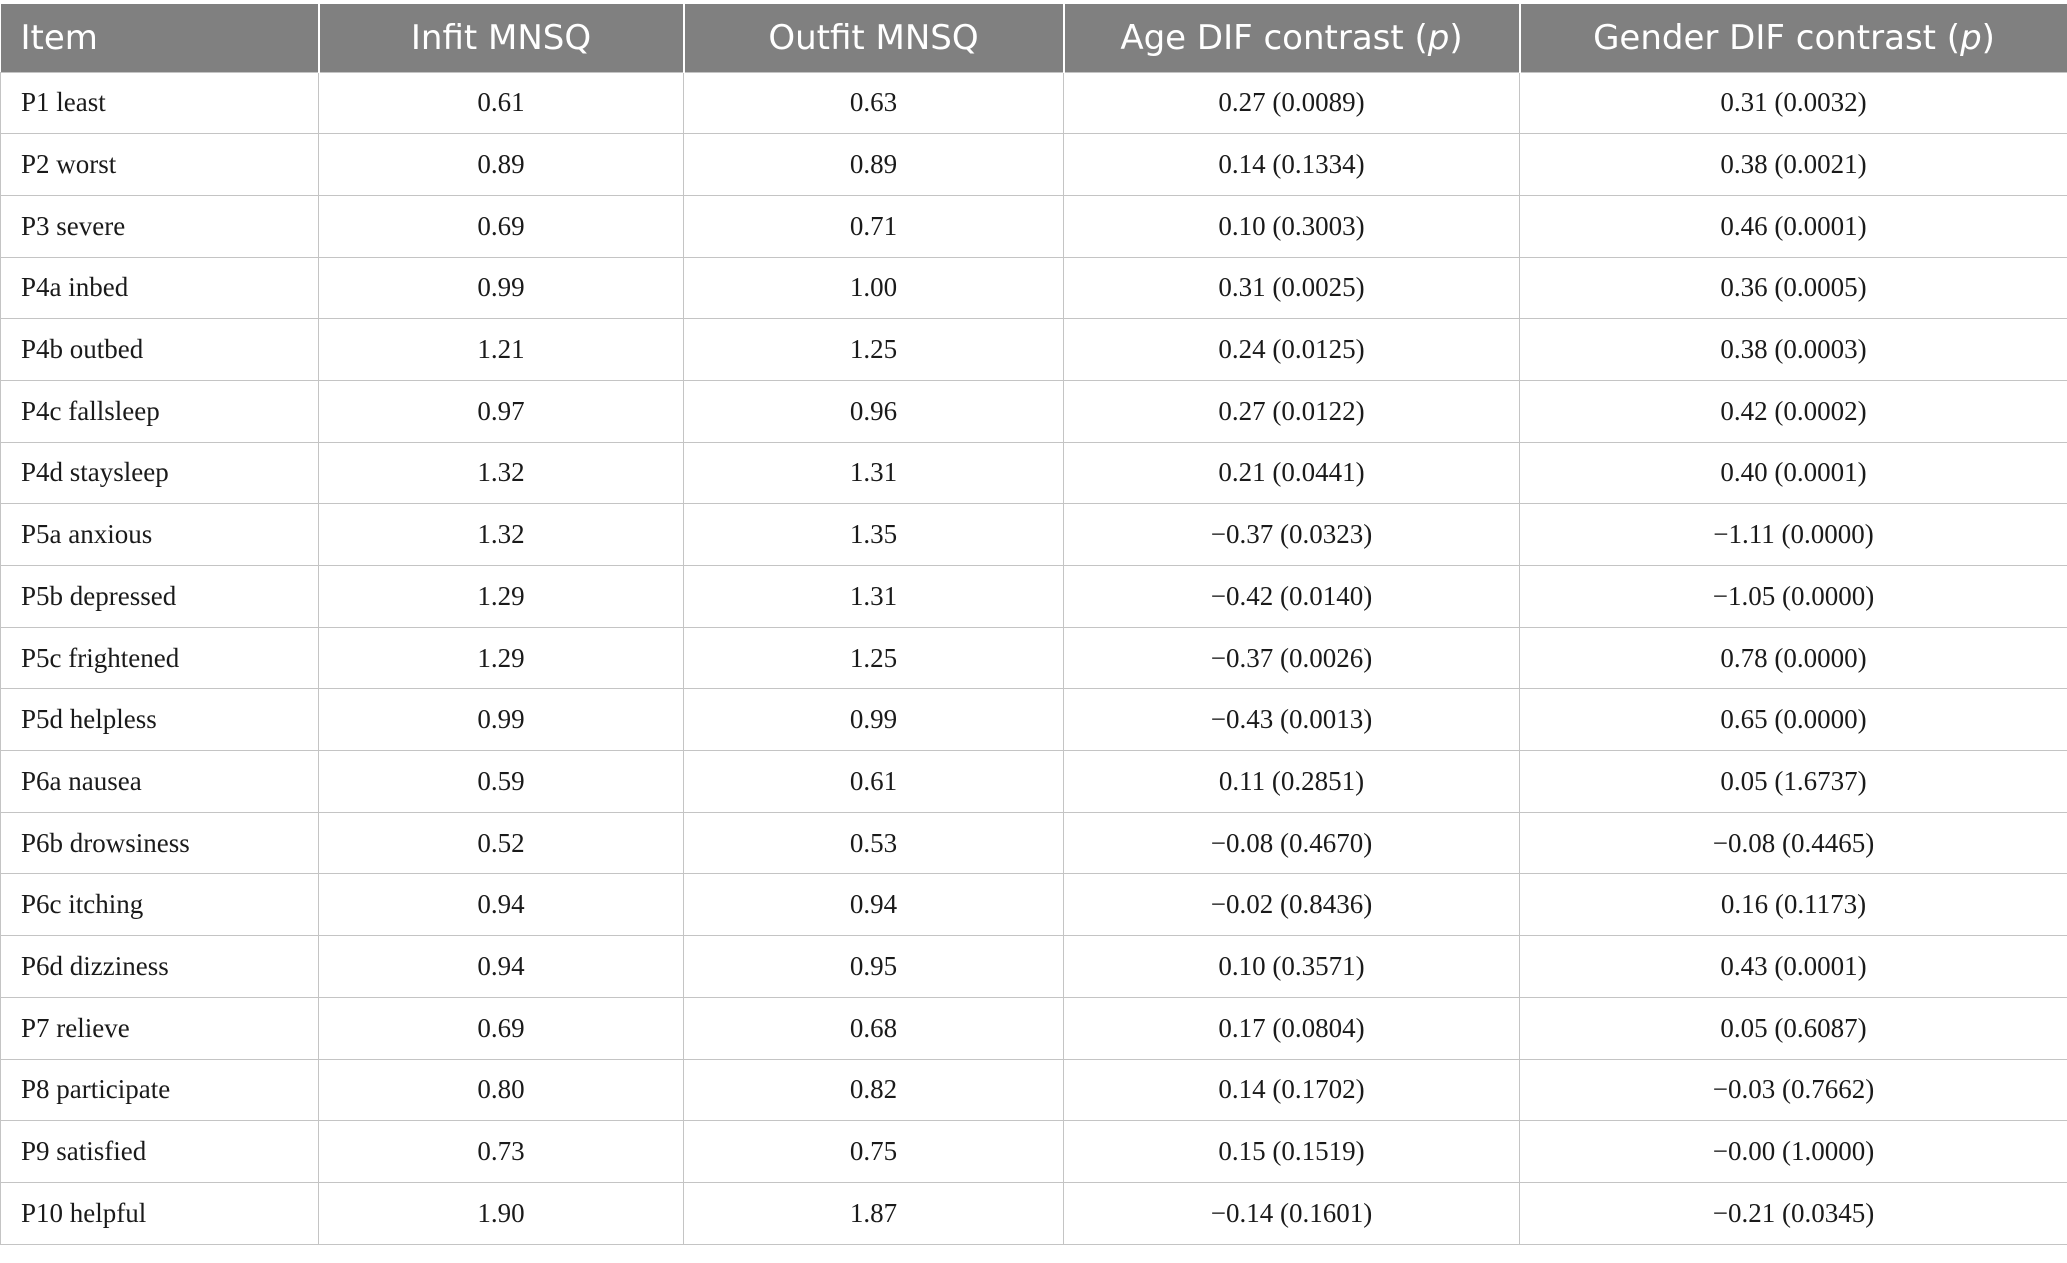 The width and height of the screenshot is (2067, 1263). What do you see at coordinates (1291, 1213) in the screenshot?
I see `cell-age-dif-contrast: −0.14 (0.1601)` at bounding box center [1291, 1213].